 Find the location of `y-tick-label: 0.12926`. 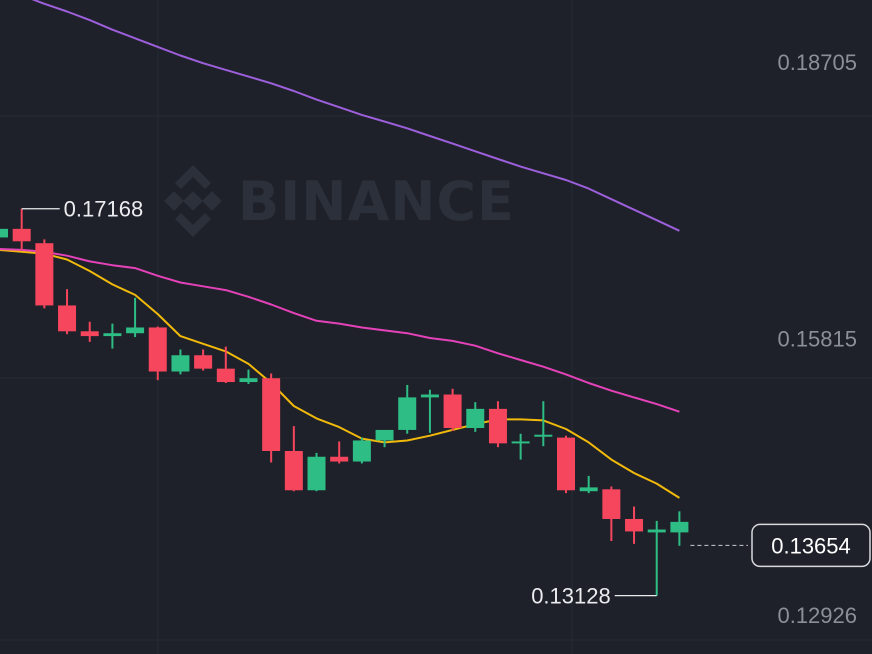

y-tick-label: 0.12926 is located at coordinates (817, 615).